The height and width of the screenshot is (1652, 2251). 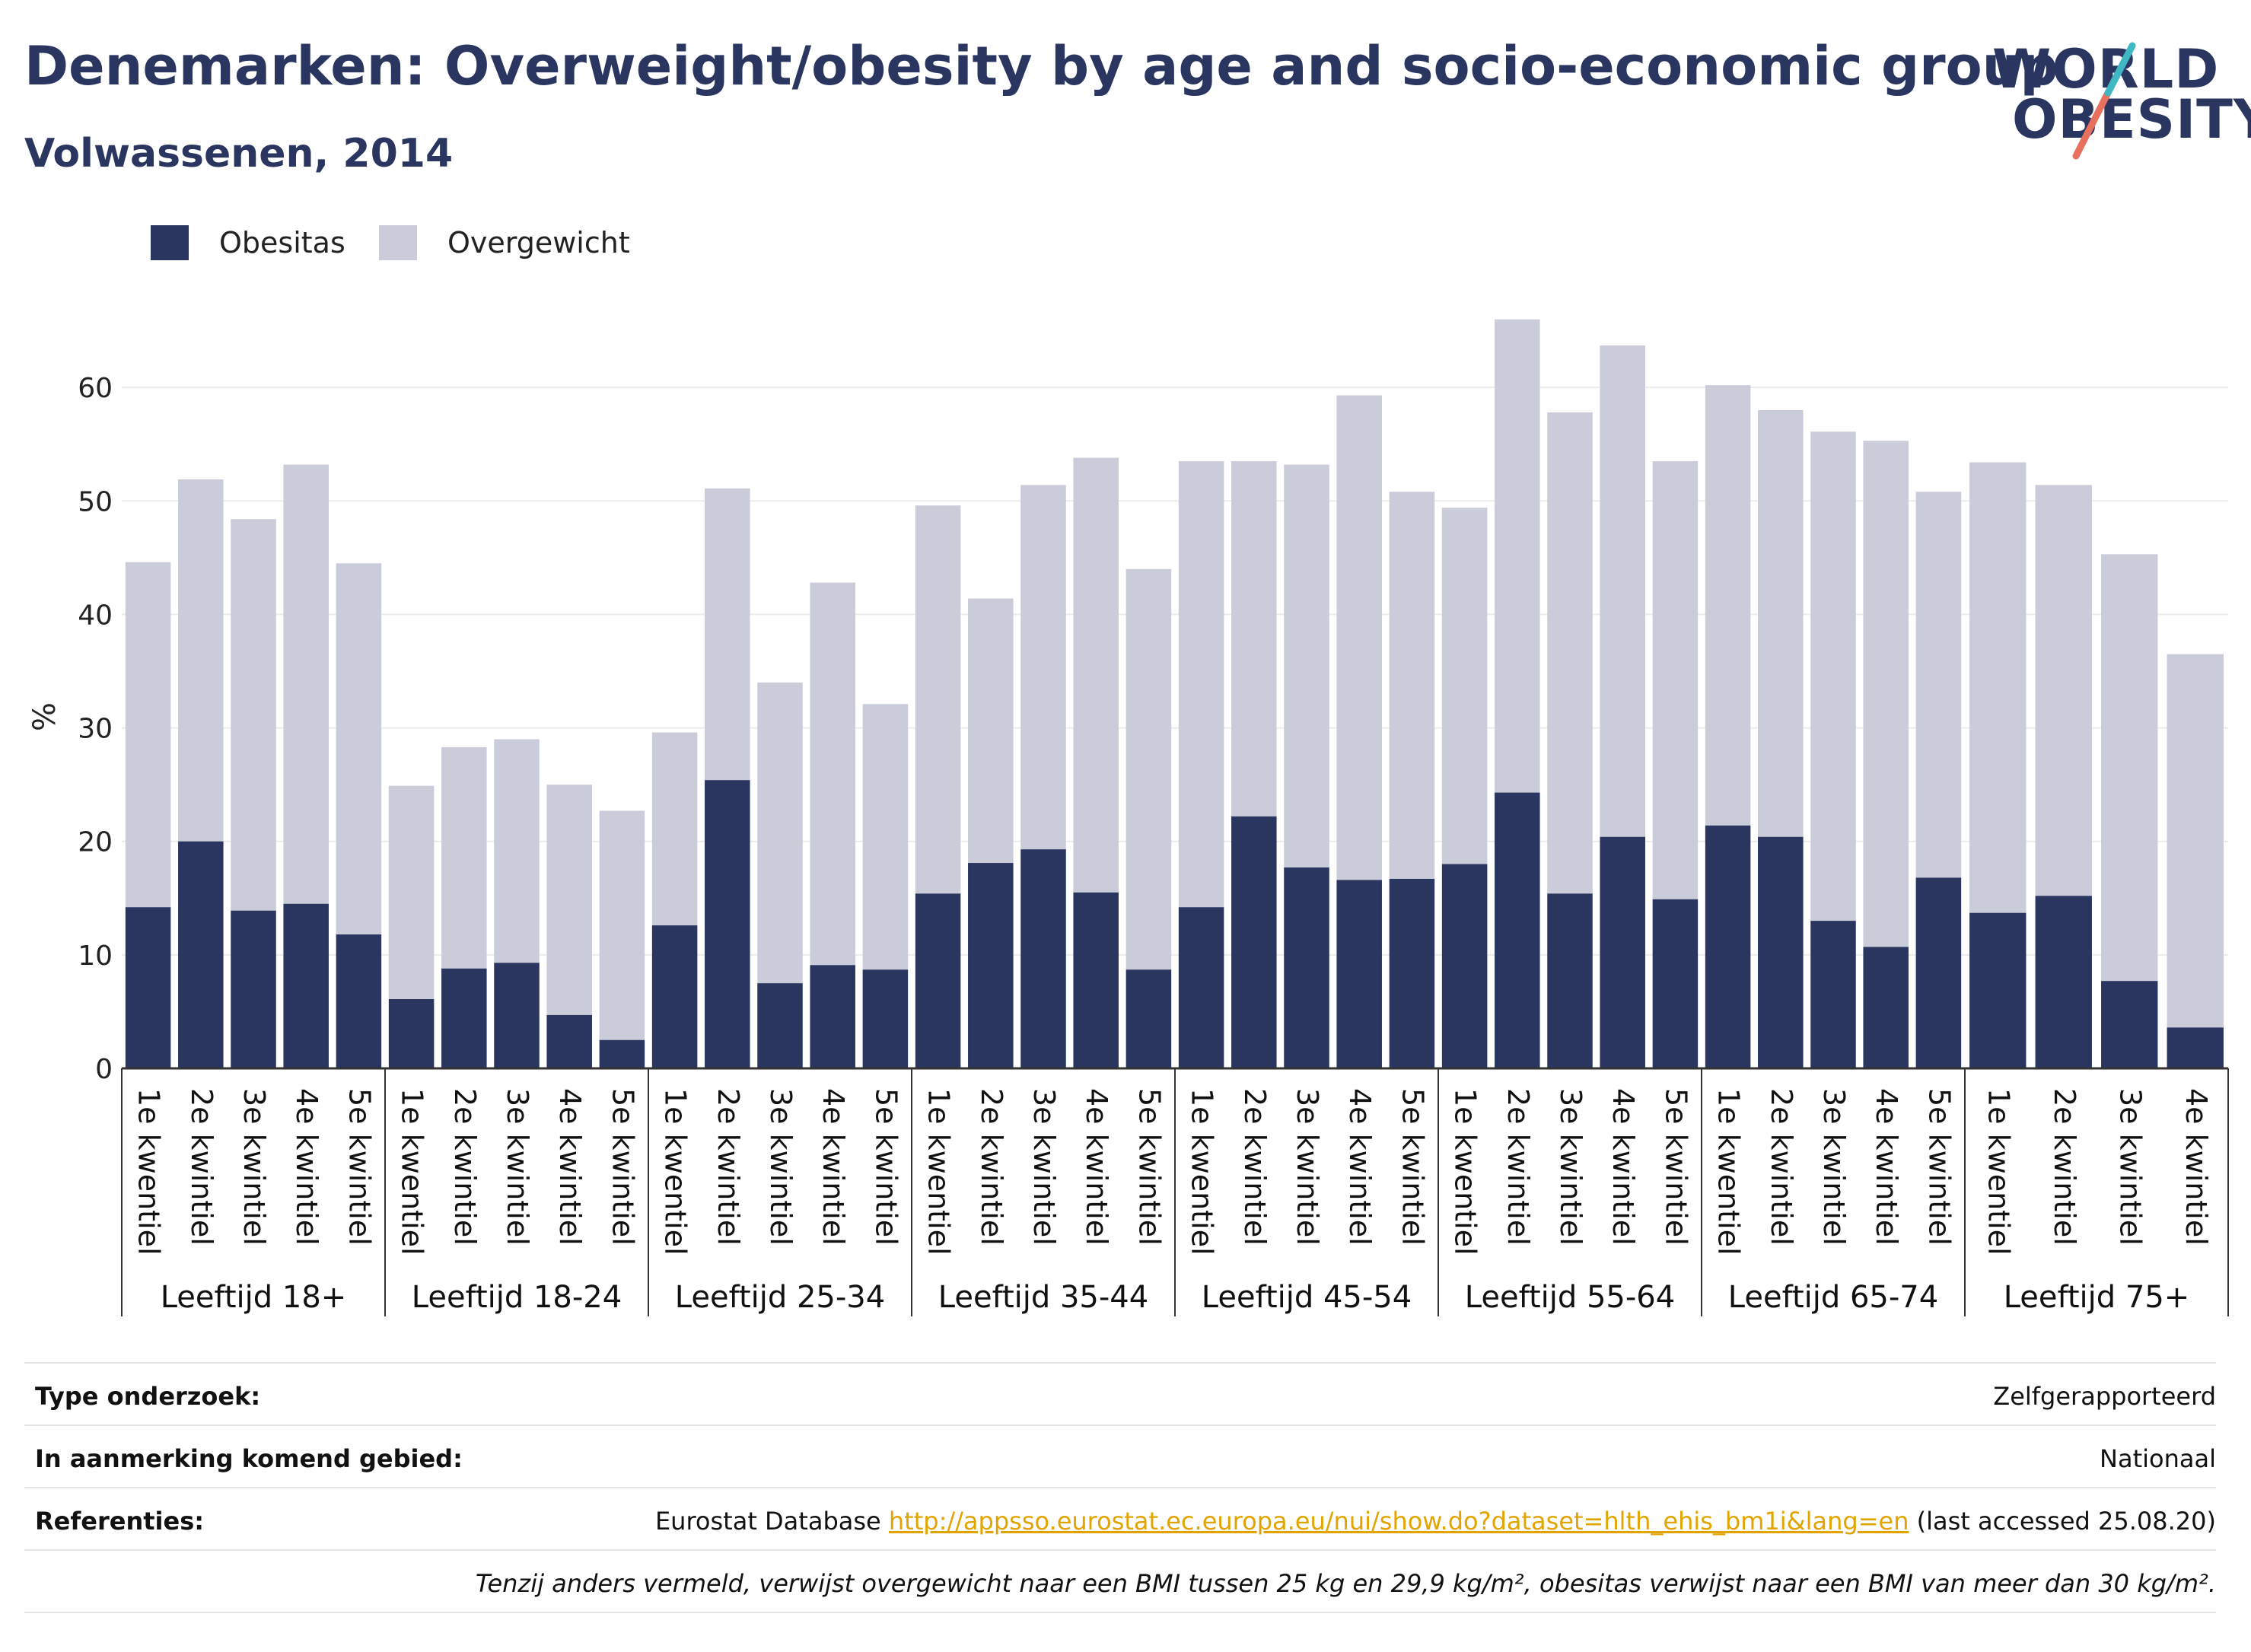 I want to click on x-group-label: Leeftijd 25-34, so click(x=780, y=1297).